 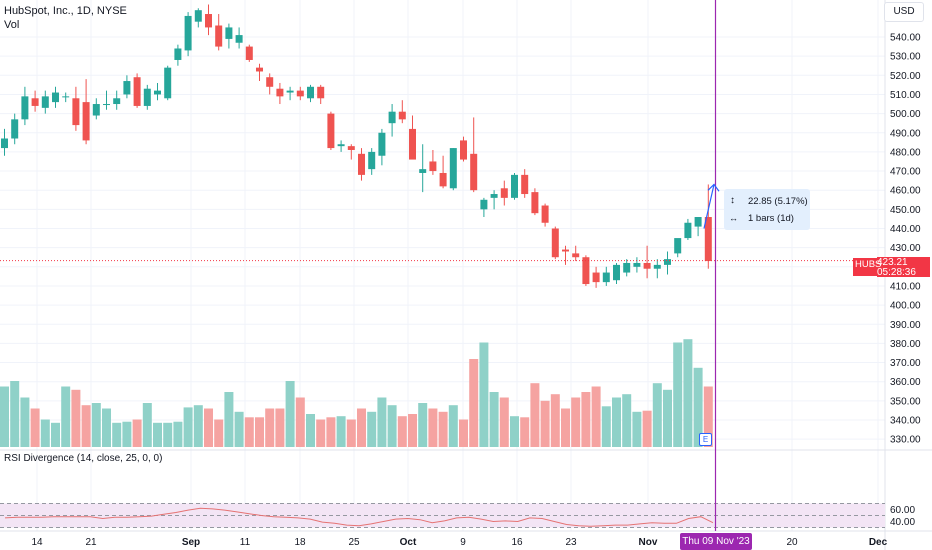 I want to click on price-tick-label: 390.00, so click(x=905, y=325).